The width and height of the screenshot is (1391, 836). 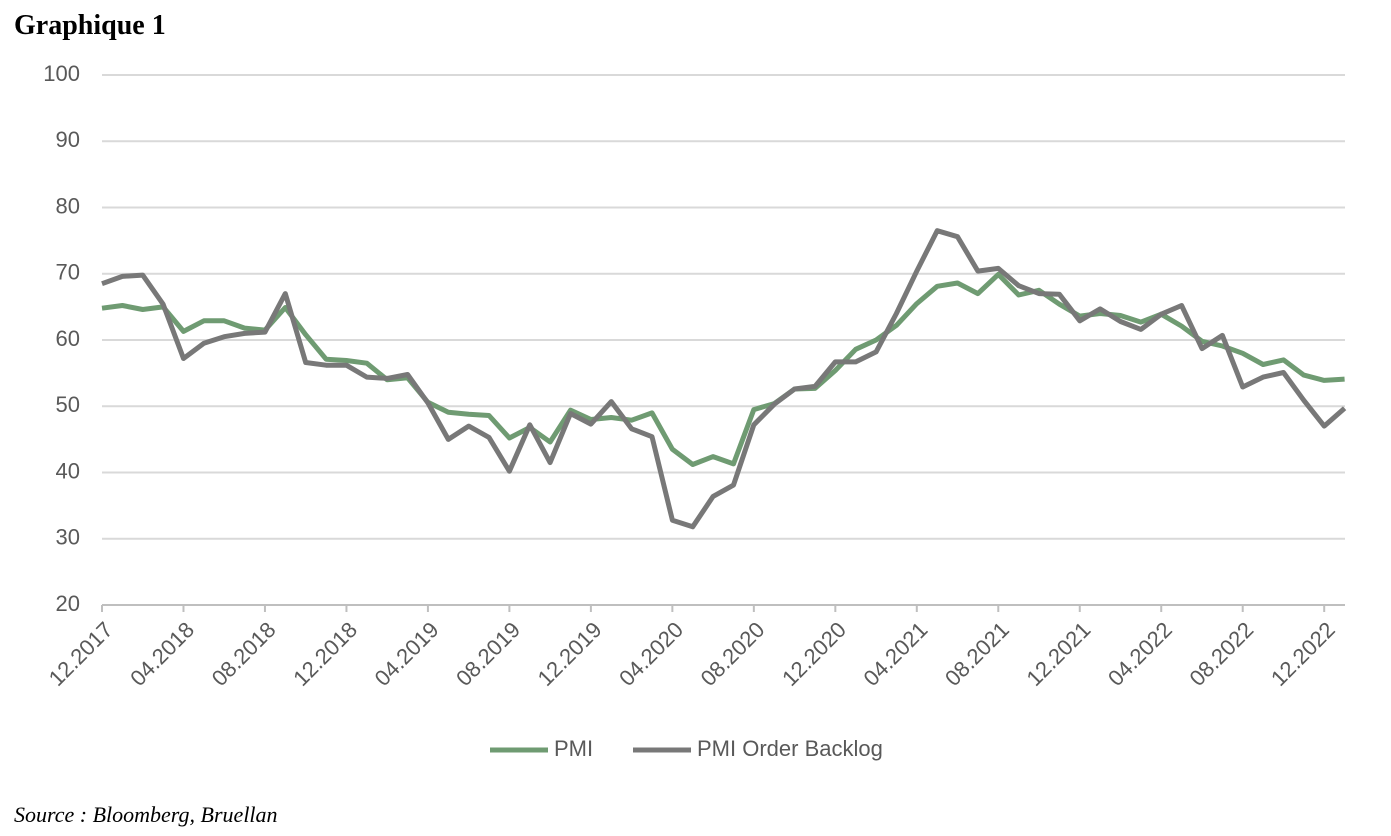 What do you see at coordinates (90, 25) in the screenshot?
I see `chart-title: Graphique 1` at bounding box center [90, 25].